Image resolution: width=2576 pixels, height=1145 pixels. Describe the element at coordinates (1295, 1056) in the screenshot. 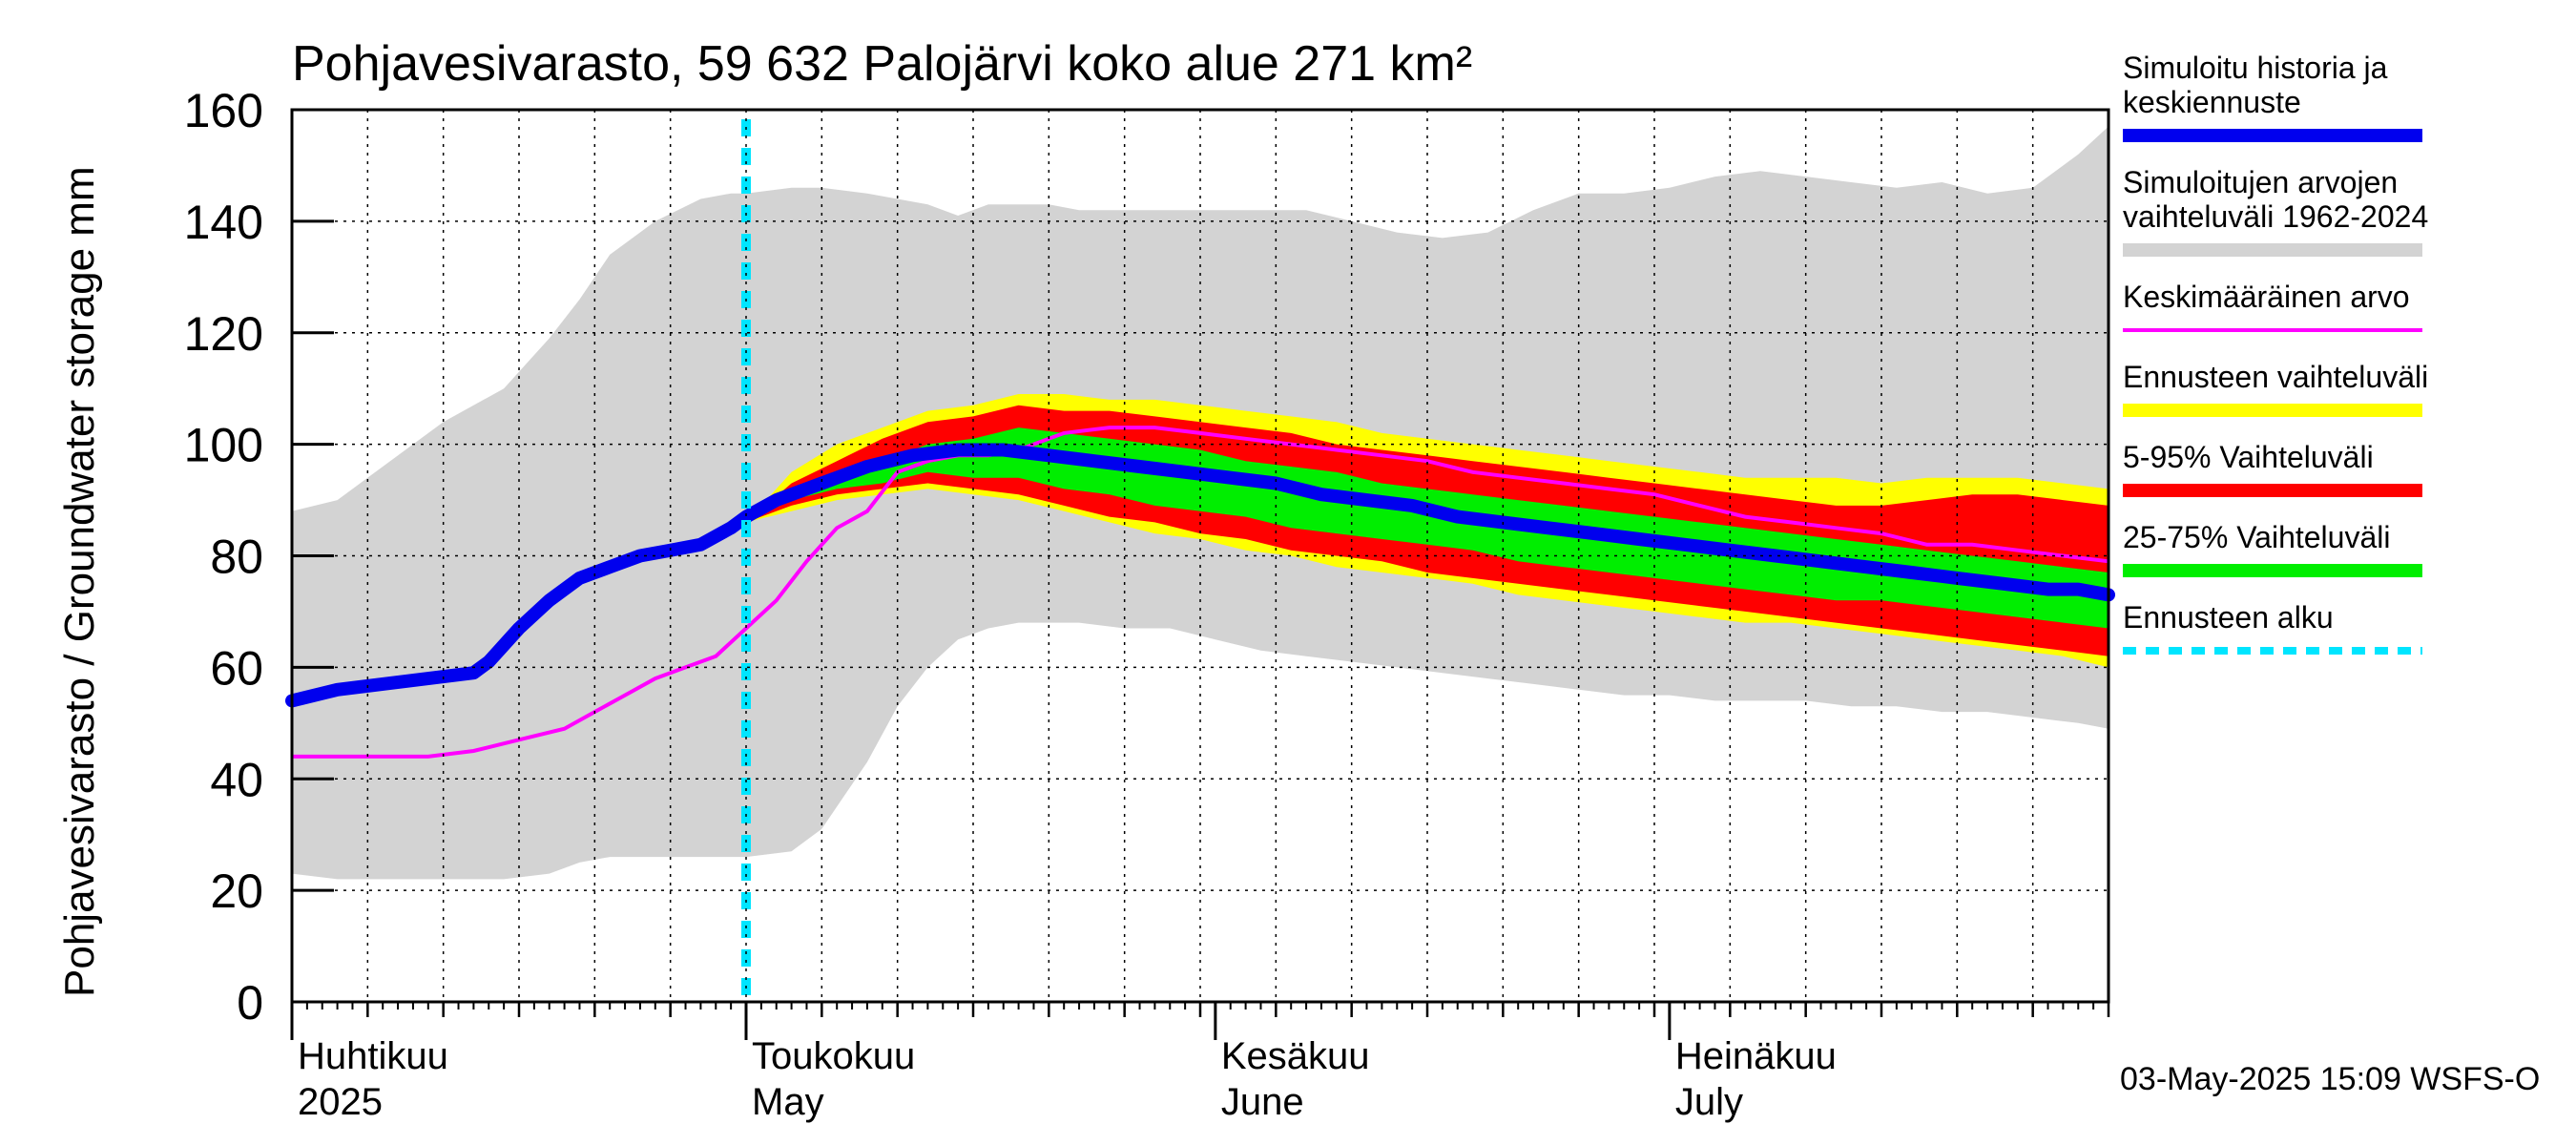

I see `month-label-fi: Kesäkuu` at that location.